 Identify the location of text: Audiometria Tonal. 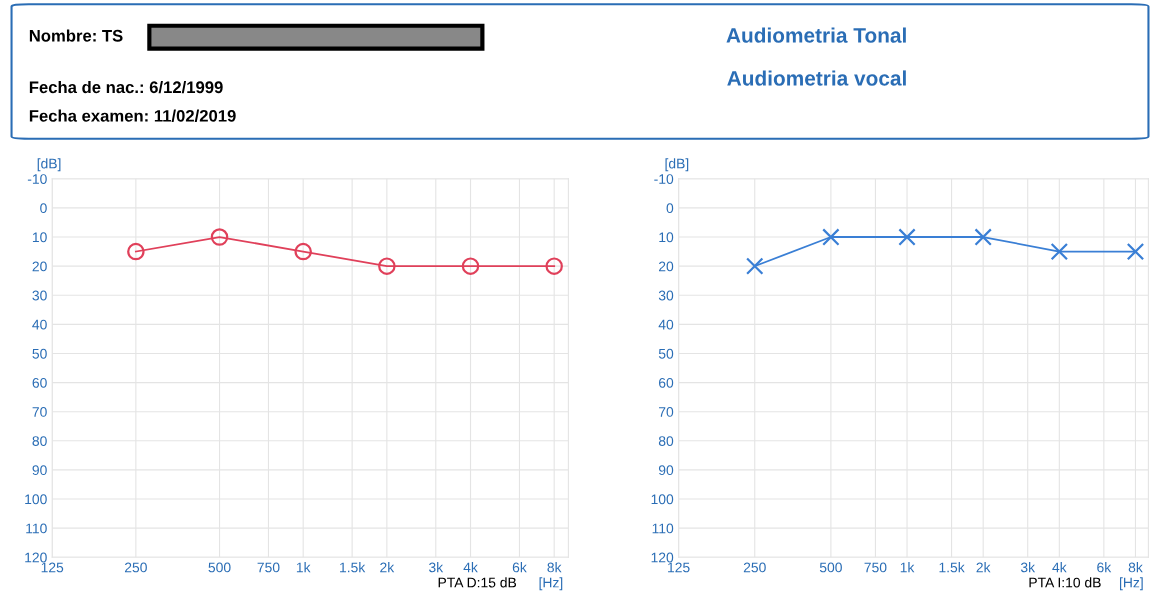
(816, 35).